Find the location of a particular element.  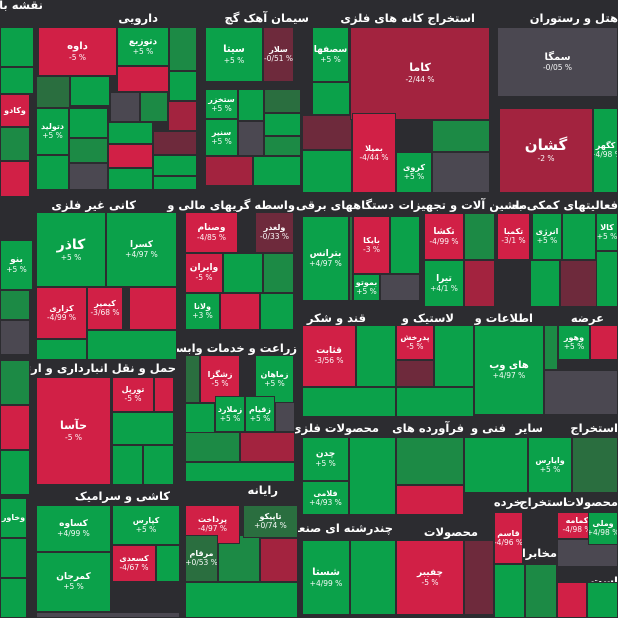

stock-tile: تکمبا -3/1 % is located at coordinates (513, 236).